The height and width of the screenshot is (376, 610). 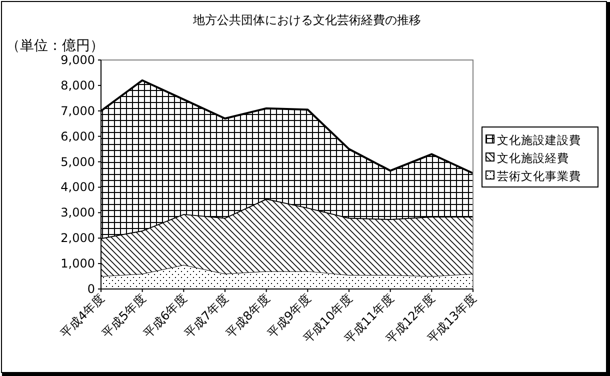 I want to click on legend-label: 文化施設建設費, so click(x=539, y=140).